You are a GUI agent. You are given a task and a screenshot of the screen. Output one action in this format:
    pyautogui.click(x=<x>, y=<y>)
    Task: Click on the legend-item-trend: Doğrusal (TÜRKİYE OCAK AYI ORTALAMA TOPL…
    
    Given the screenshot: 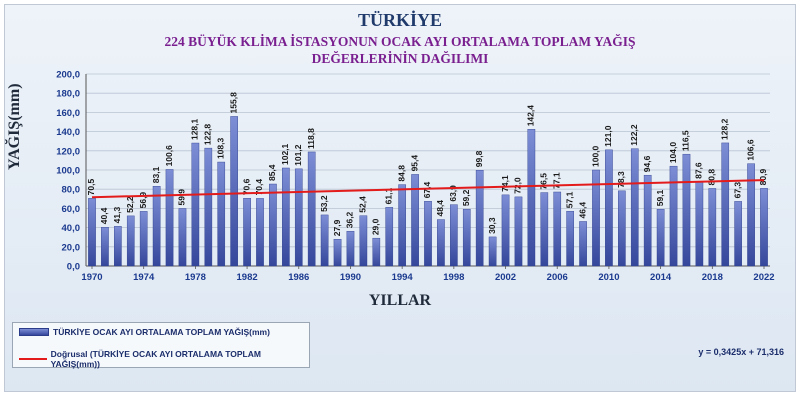 What is the action you would take?
    pyautogui.click(x=164, y=359)
    